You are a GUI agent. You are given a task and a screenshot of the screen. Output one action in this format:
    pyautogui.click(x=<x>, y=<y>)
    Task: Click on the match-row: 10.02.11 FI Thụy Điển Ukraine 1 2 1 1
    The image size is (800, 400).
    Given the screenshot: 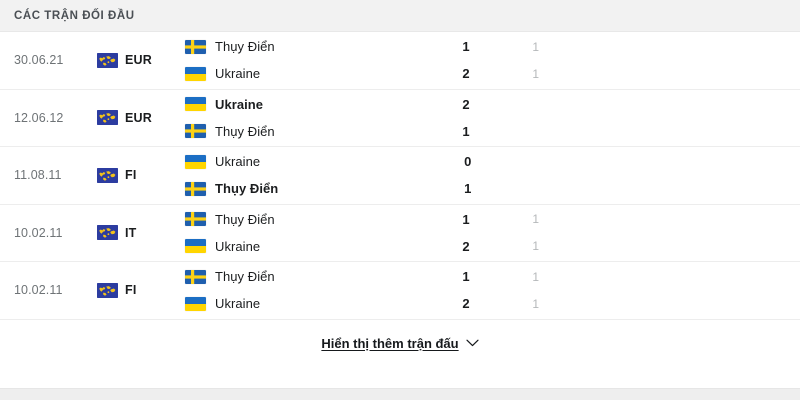 What is the action you would take?
    pyautogui.click(x=400, y=291)
    